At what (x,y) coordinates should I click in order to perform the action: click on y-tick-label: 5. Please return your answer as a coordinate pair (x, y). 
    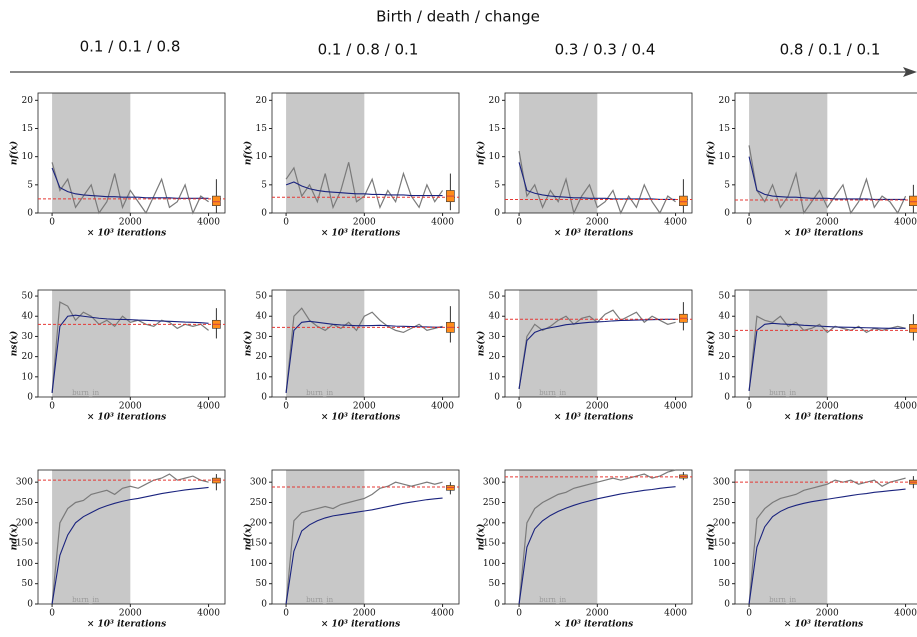
    Looking at the image, I should click on (497, 185).